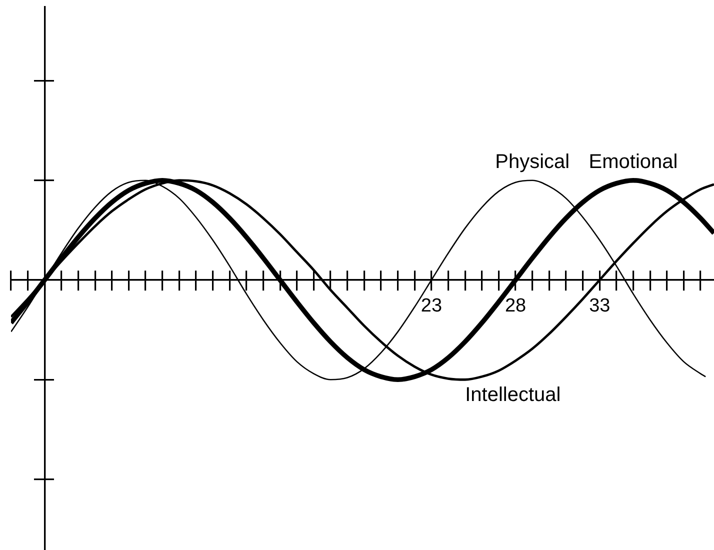  What do you see at coordinates (633, 161) in the screenshot?
I see `series-label: Emotional` at bounding box center [633, 161].